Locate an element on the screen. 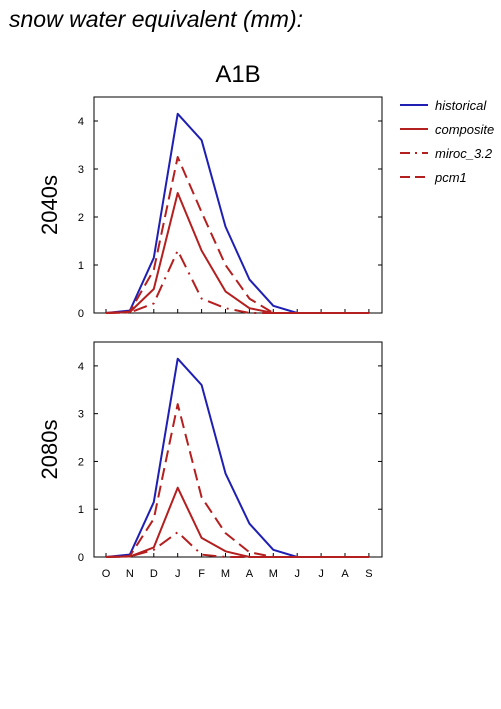 This screenshot has width=501, height=709. legend-label: composite is located at coordinates (464, 129).